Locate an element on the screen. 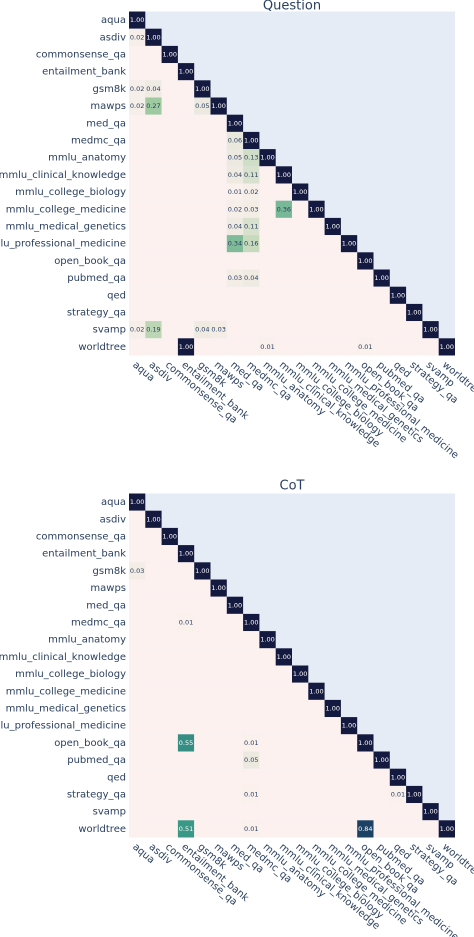  y-tick-label: medmc_qa is located at coordinates (98, 141).